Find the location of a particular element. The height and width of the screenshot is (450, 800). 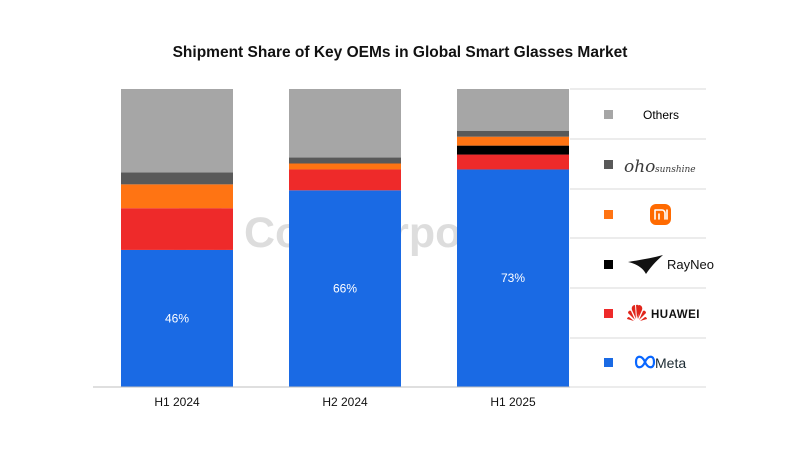

x-tick-label: H1 2024 is located at coordinates (177, 402).